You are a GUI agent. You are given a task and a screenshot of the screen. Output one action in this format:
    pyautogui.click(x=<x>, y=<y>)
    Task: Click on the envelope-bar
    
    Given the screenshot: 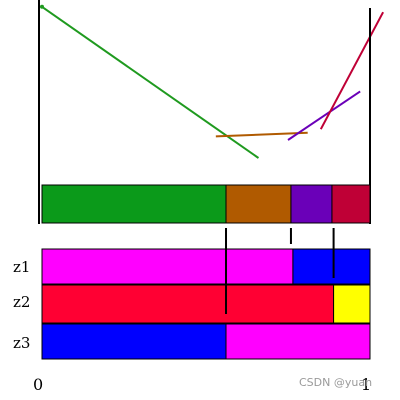 What is the action you would take?
    pyautogui.click(x=206, y=204)
    